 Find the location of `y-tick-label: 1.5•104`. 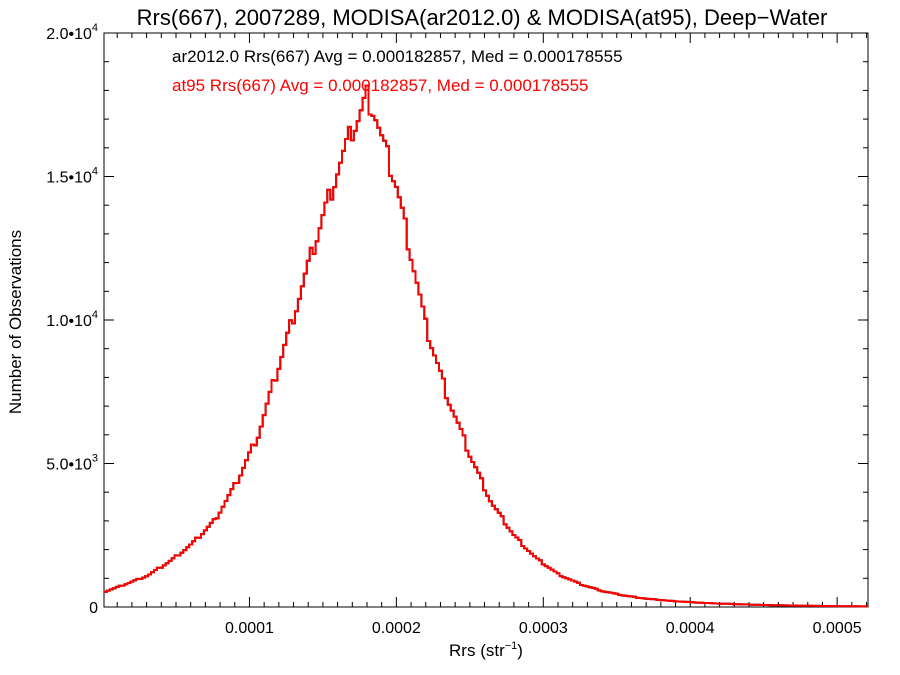

y-tick-label: 1.5•104 is located at coordinates (72, 176).